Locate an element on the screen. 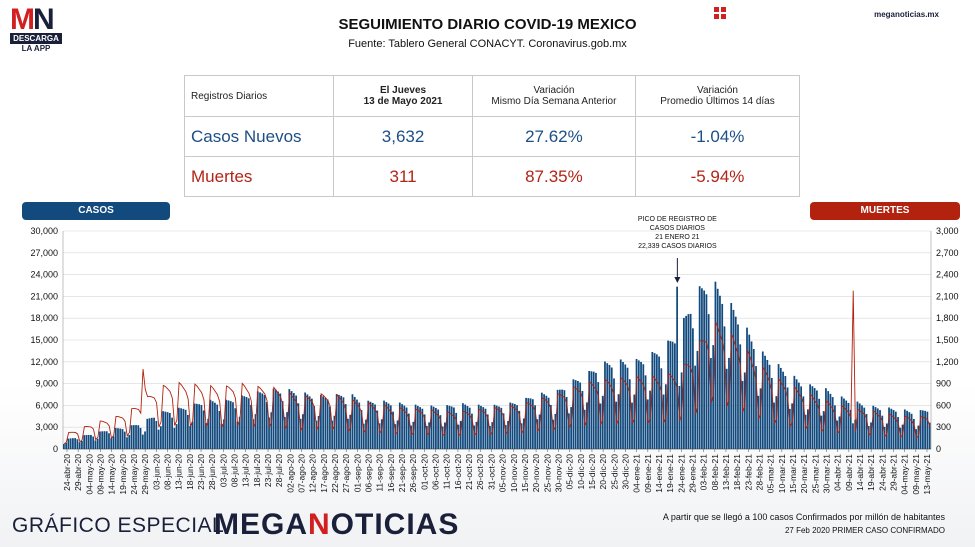 The image size is (975, 547). x-tick-label: 19-may-20 is located at coordinates (123, 474).